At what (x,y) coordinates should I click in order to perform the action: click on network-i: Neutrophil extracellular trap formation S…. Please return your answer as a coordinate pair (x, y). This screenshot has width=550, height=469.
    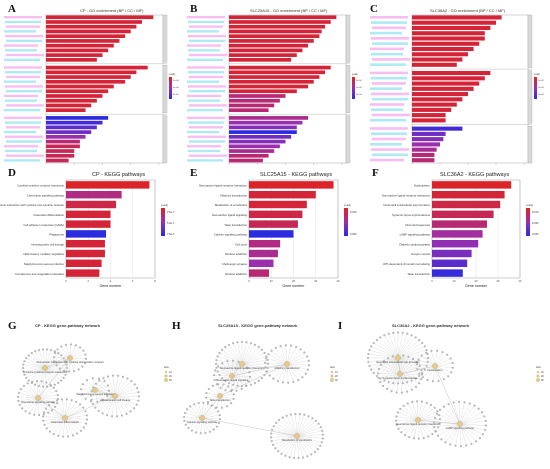
    Looking at the image, I should click on (455, 389).